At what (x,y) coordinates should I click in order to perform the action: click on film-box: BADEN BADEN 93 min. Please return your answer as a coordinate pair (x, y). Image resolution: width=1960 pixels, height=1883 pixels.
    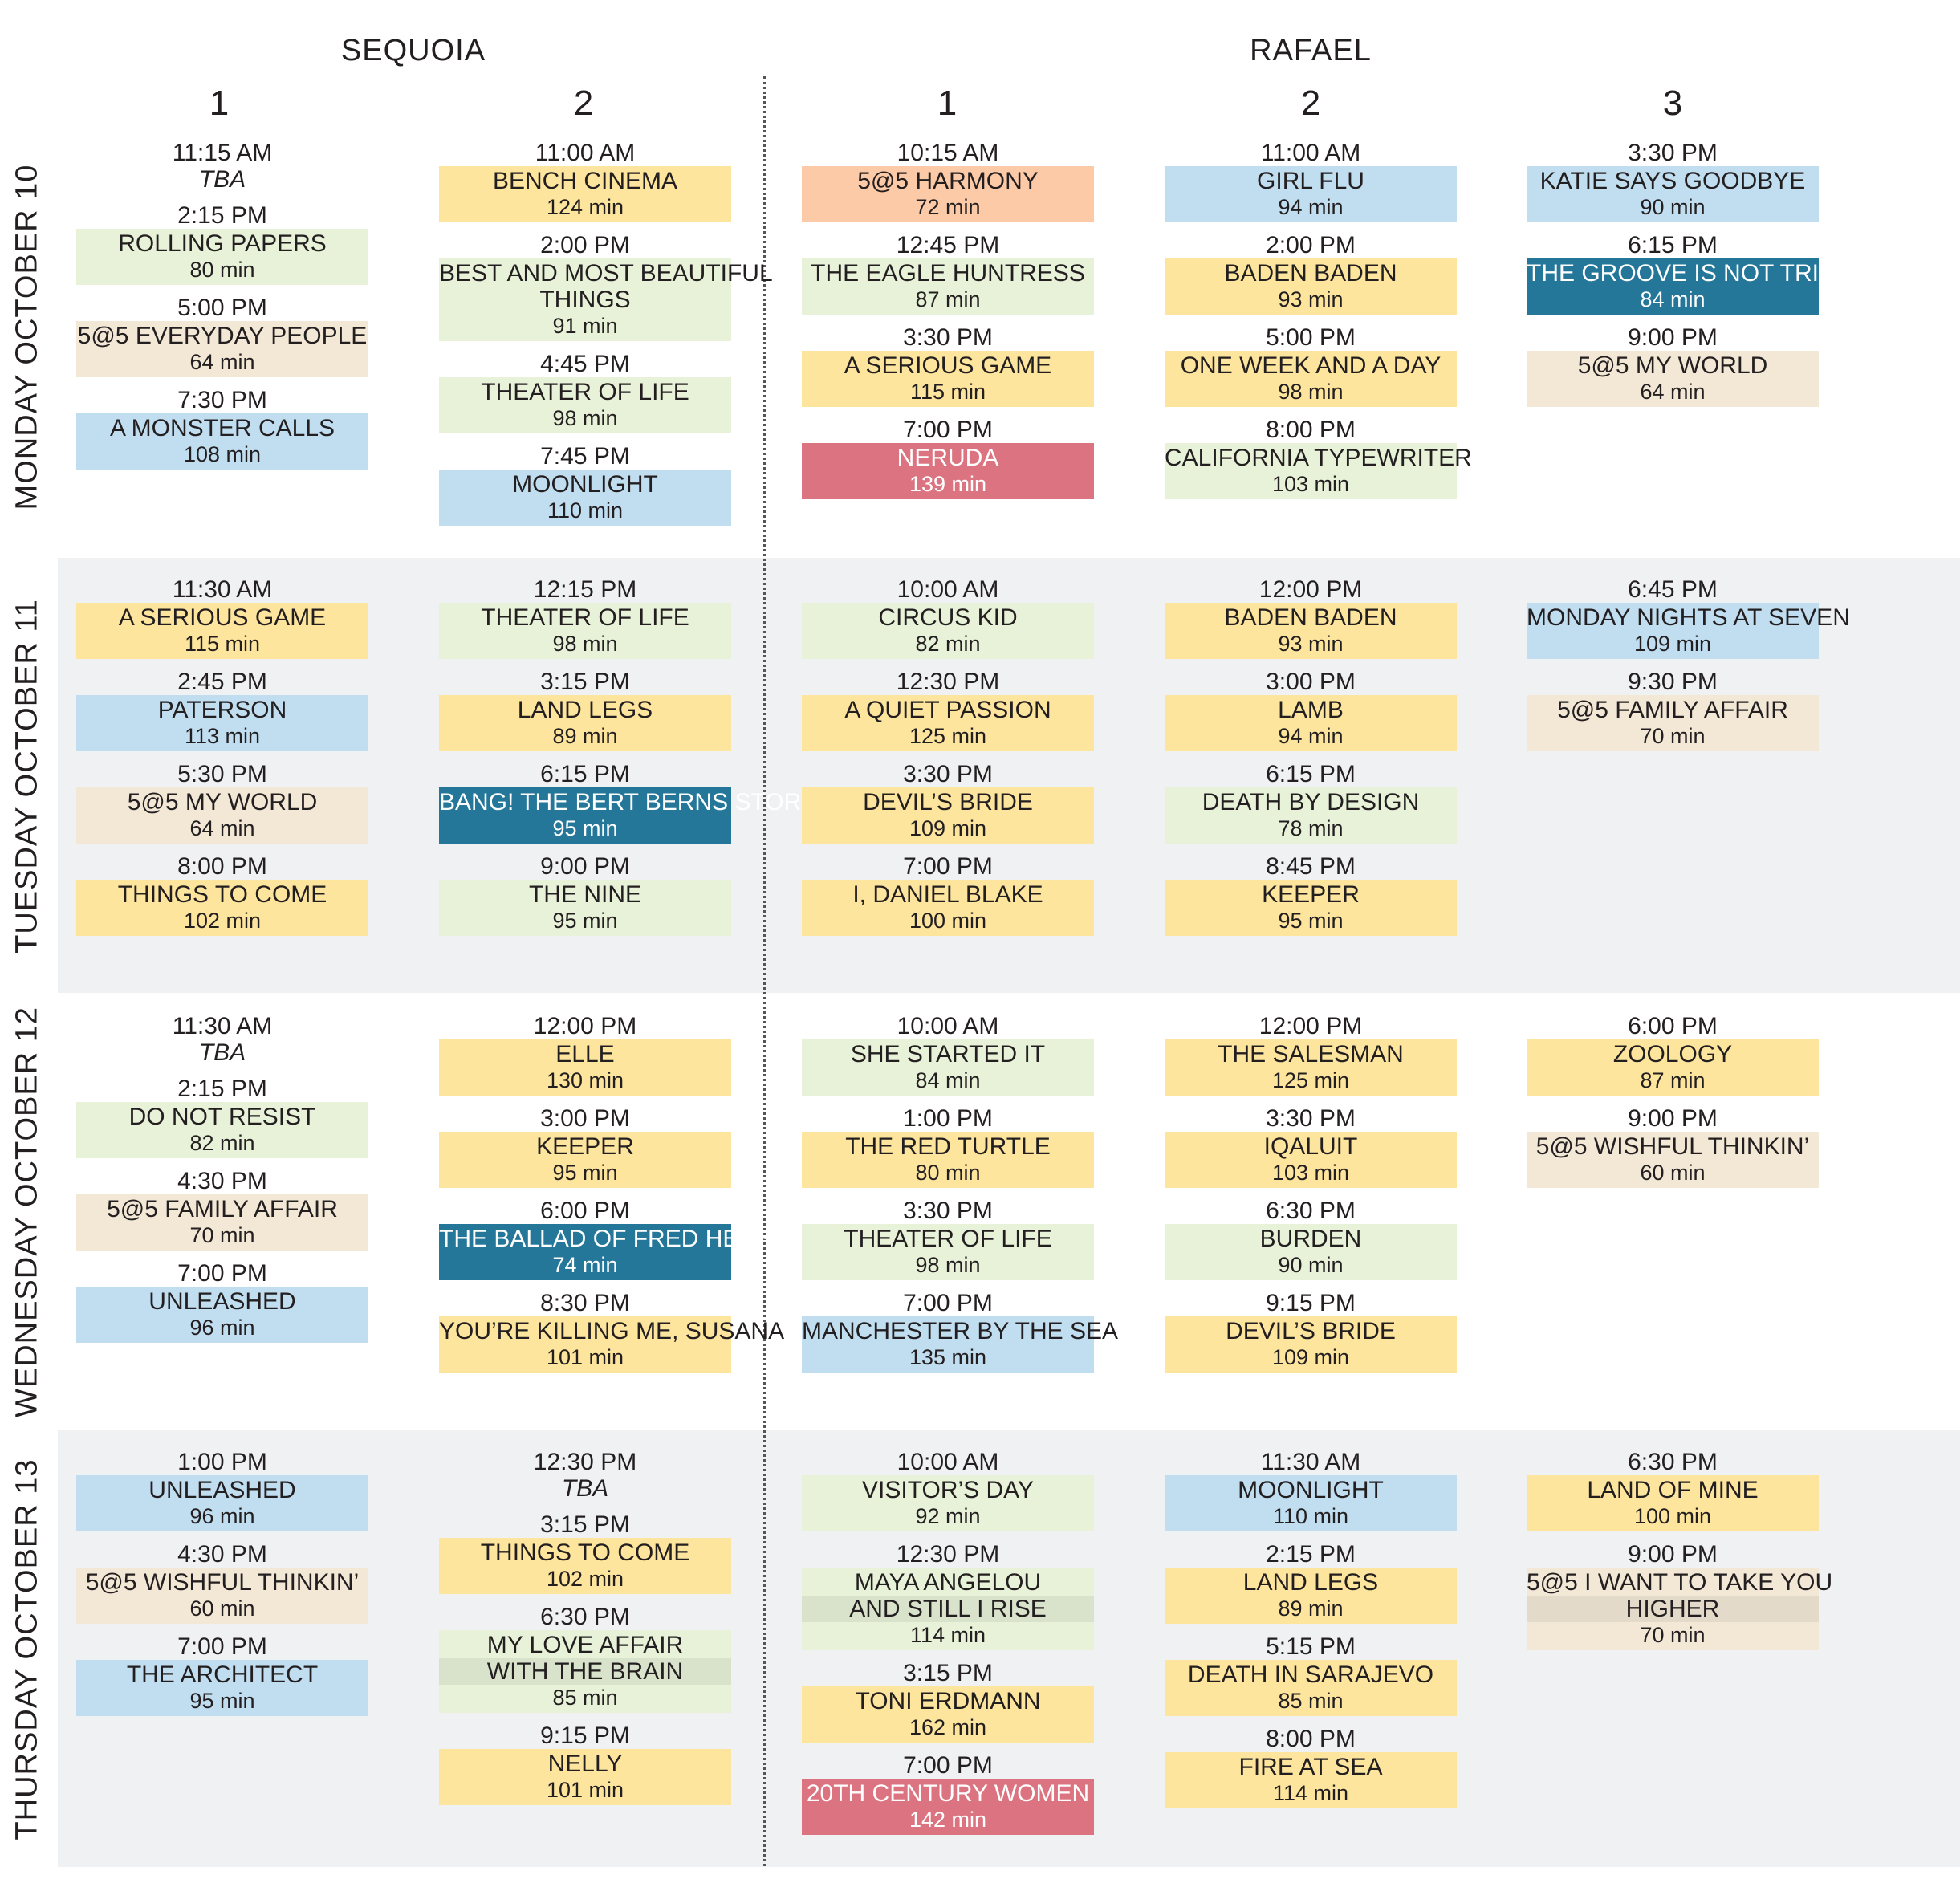
    Looking at the image, I should click on (1311, 286).